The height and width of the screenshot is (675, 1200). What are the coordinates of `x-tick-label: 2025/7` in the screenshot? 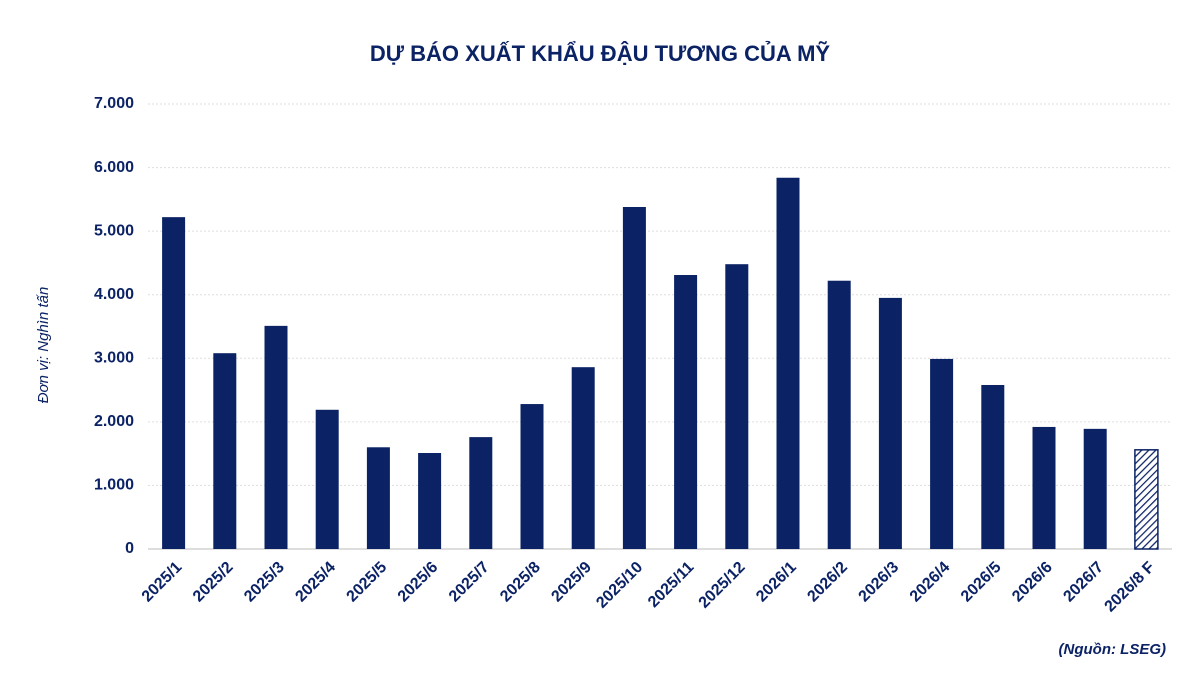 It's located at (469, 582).